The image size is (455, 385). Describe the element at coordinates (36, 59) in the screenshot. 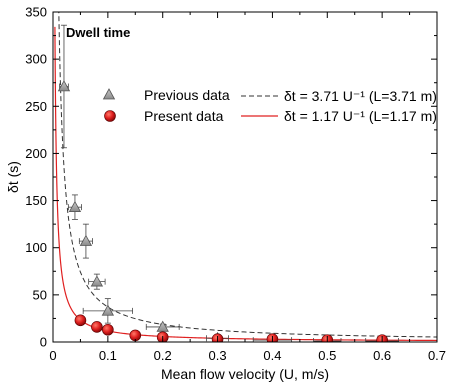

I see `y-tick-label: 300` at that location.